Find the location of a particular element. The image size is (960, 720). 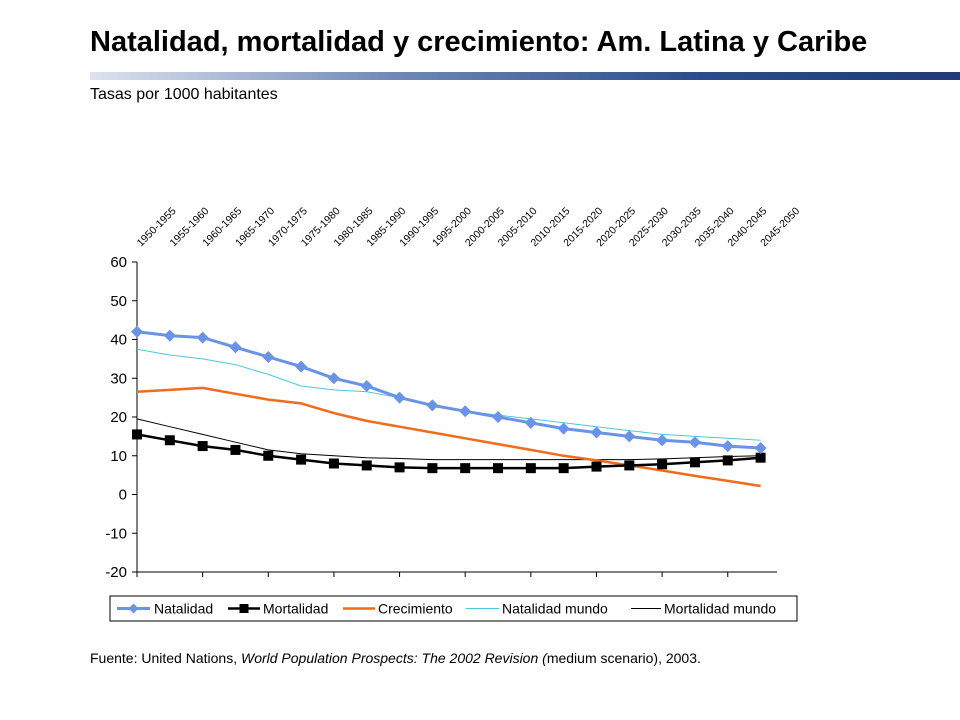

y-tick-label: 40 is located at coordinates (118, 340).